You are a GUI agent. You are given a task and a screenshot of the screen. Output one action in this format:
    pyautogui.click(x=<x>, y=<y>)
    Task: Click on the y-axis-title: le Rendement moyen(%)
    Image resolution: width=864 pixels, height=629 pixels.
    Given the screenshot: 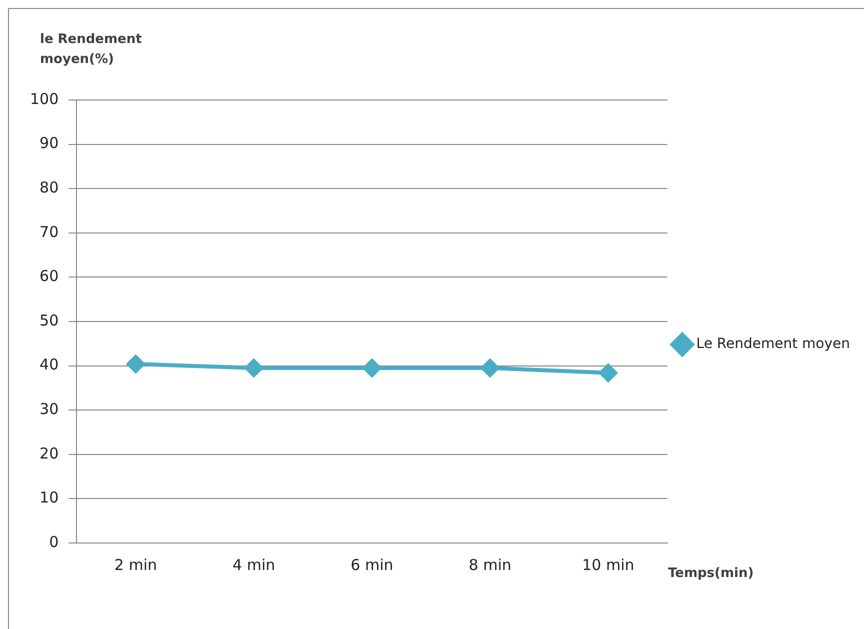 What is the action you would take?
    pyautogui.click(x=91, y=50)
    